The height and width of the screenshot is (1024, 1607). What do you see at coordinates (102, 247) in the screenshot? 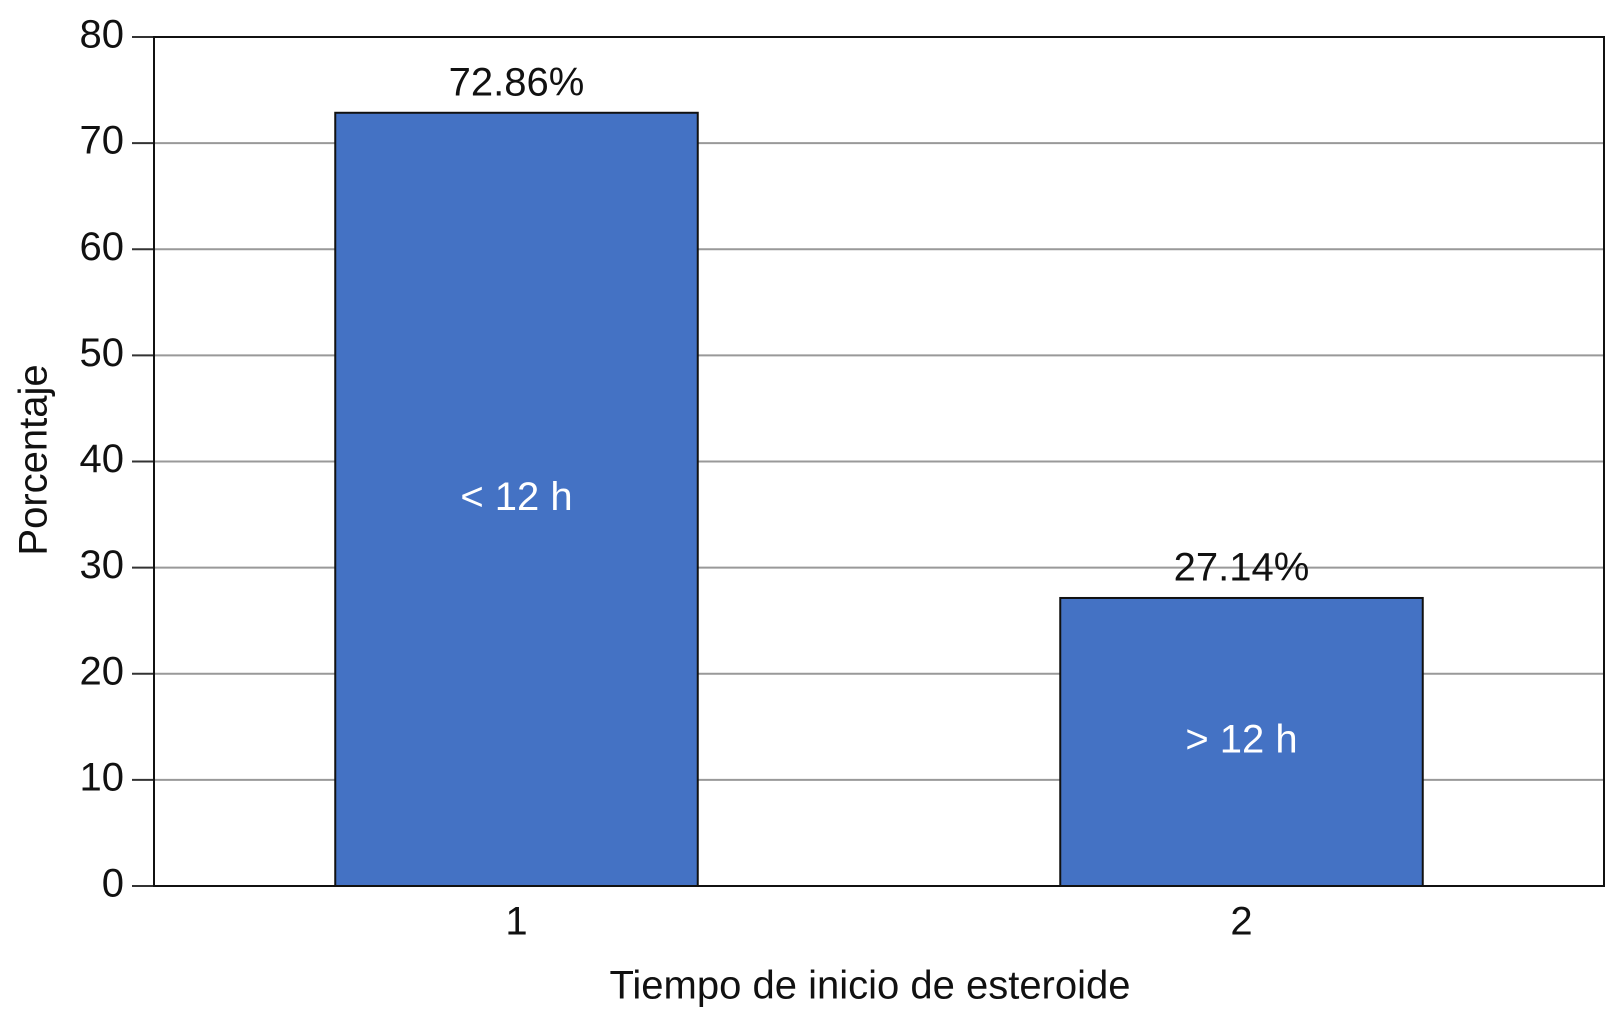
I see `y-tick-label: 60` at bounding box center [102, 247].